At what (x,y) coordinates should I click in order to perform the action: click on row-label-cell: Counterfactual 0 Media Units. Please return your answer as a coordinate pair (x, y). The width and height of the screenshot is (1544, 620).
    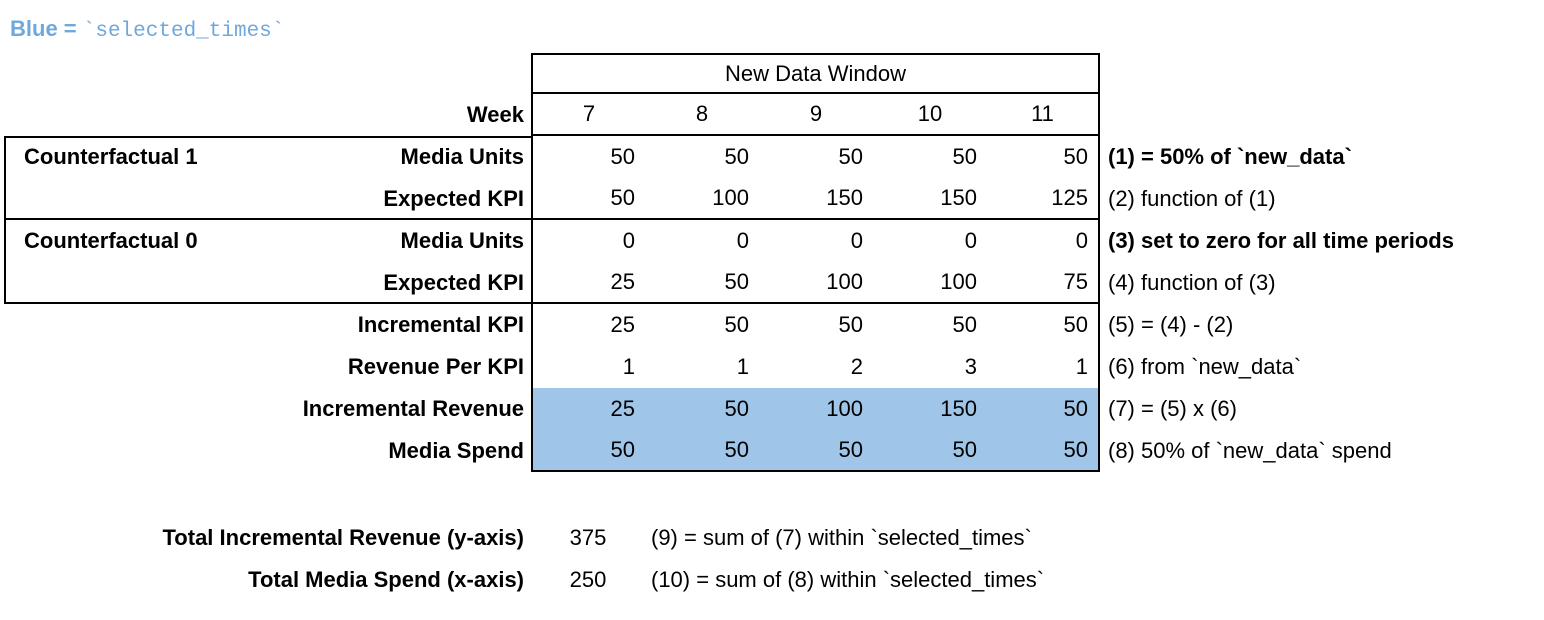
    Looking at the image, I should click on (265, 241).